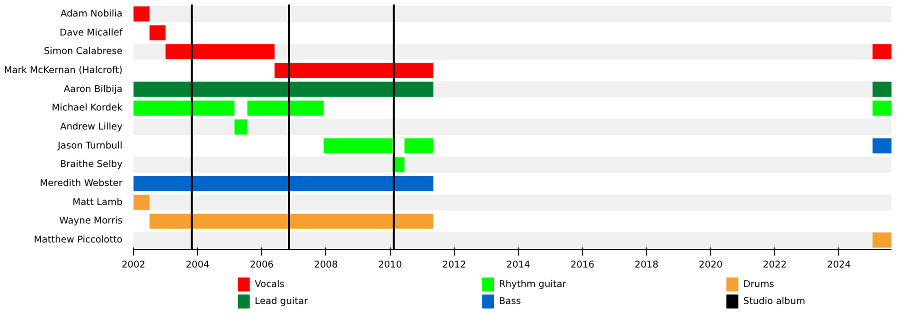 This screenshot has height=325, width=900. What do you see at coordinates (78, 240) in the screenshot?
I see `y-tick-label: Matthew Piccolotto` at bounding box center [78, 240].